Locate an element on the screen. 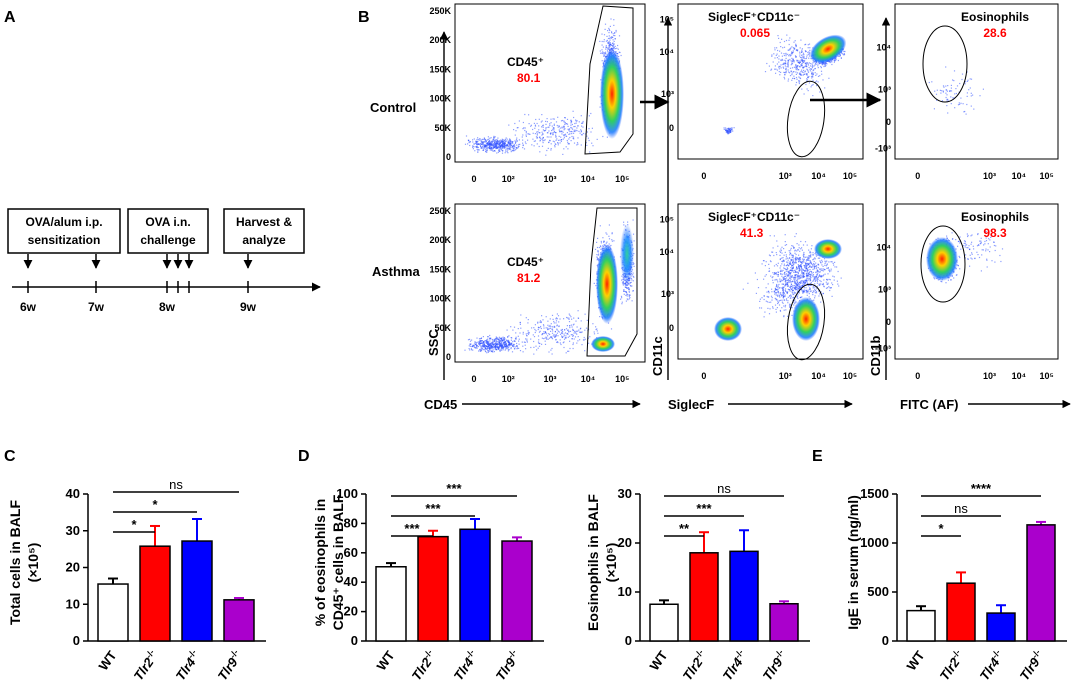 The image size is (1084, 689). x-tick-label: 10² is located at coordinates (508, 179).